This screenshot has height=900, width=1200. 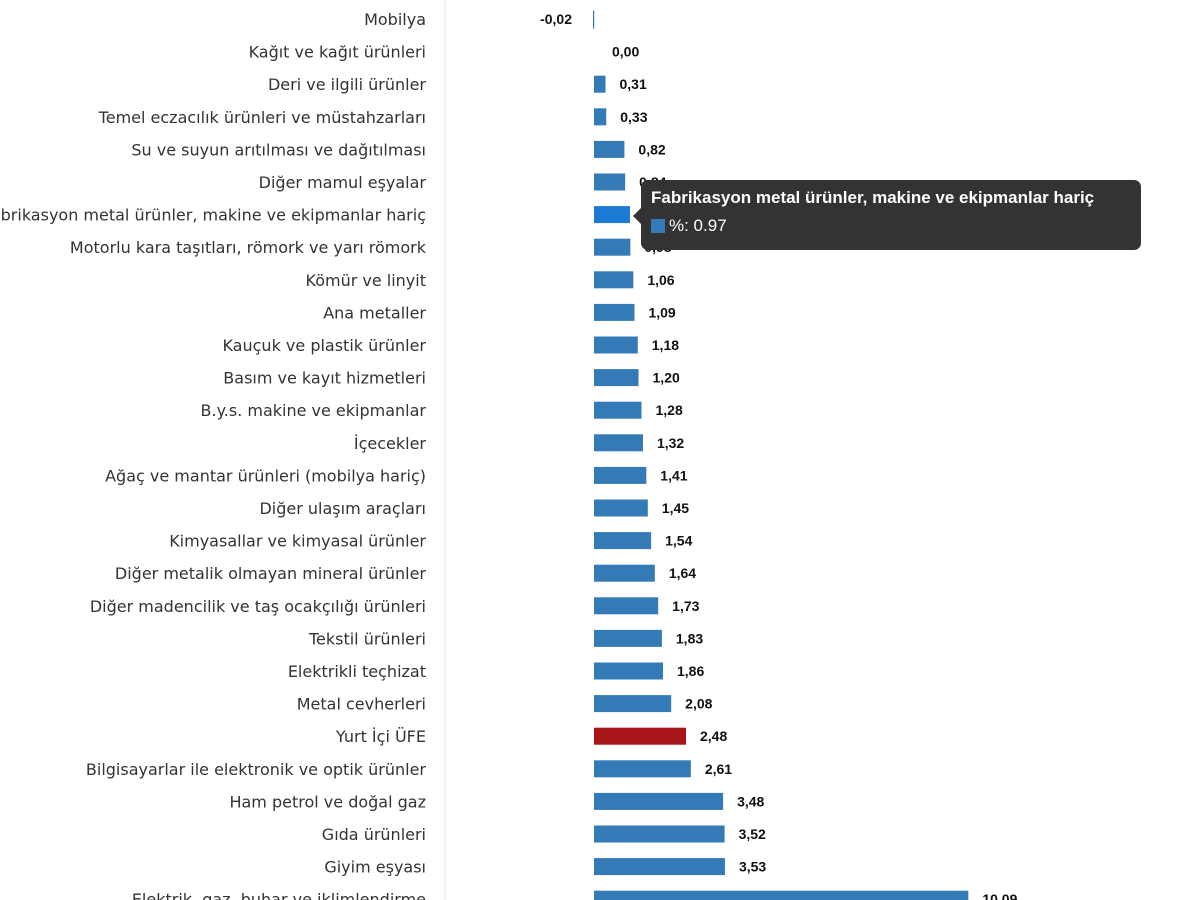 What do you see at coordinates (314, 410) in the screenshot?
I see `category-label: B.y.s. makine ve ekipmanlar` at bounding box center [314, 410].